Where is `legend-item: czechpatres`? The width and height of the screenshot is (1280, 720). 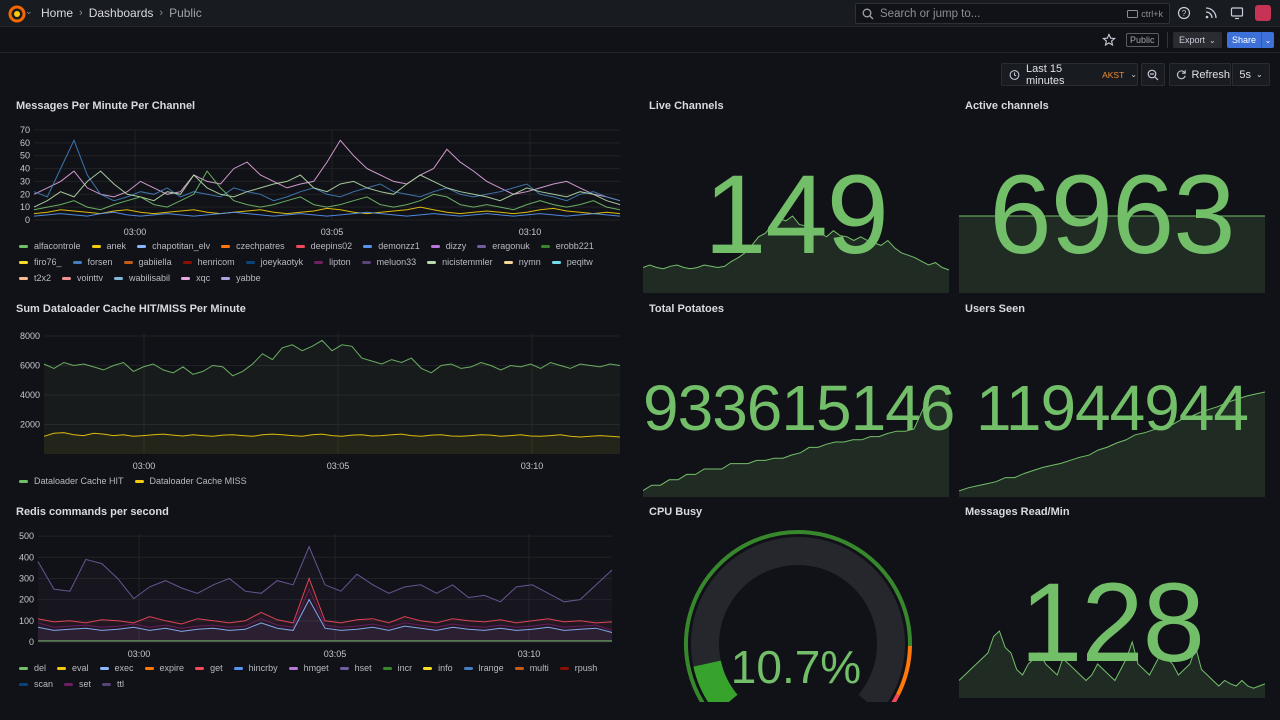 legend-item: czechpatres is located at coordinates (253, 246).